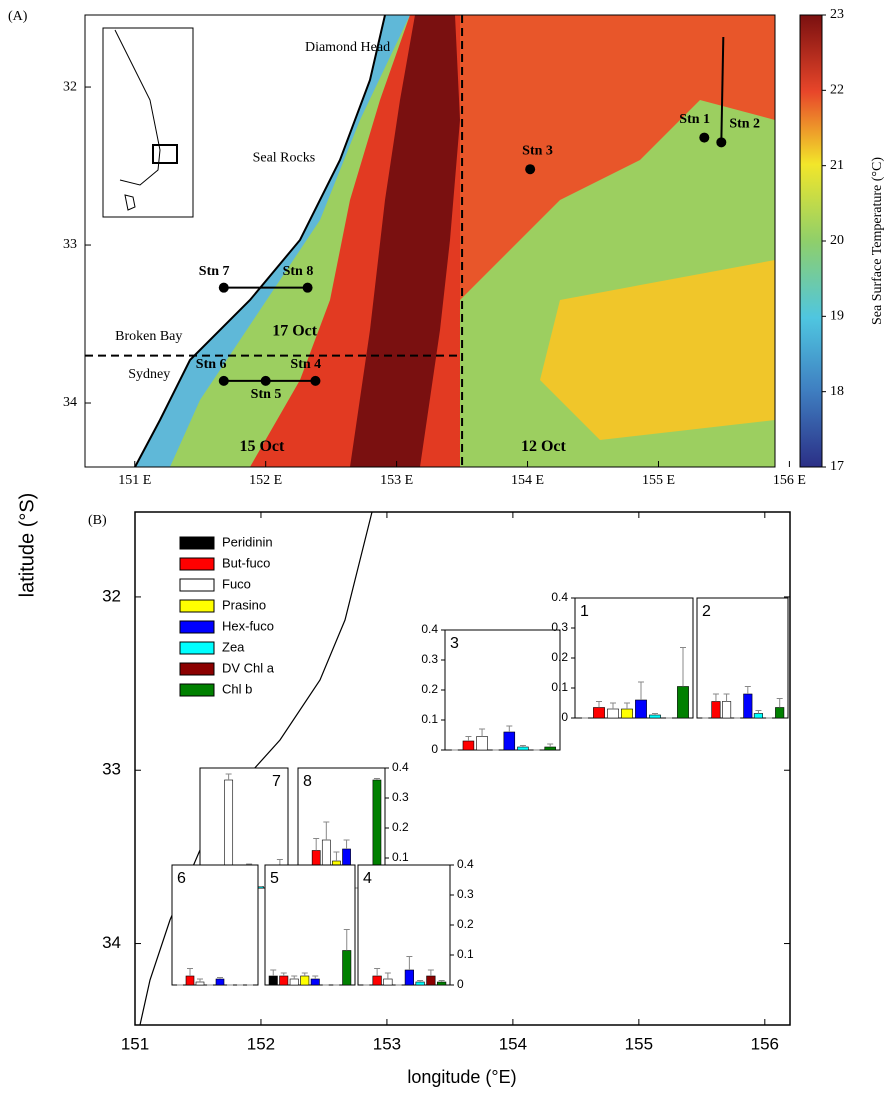 The height and width of the screenshot is (1099, 889). I want to click on colorbar, so click(811, 241).